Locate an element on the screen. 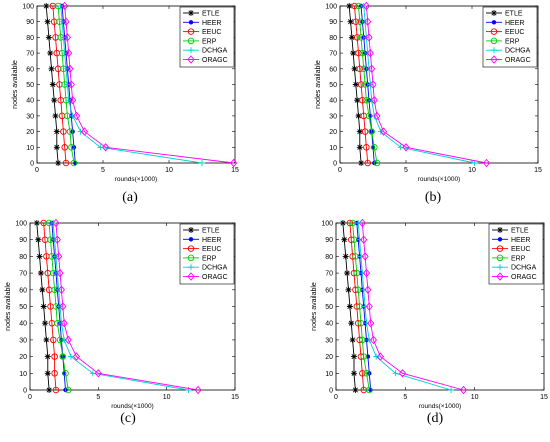 The height and width of the screenshot is (442, 550). y-axis-label: nodes available is located at coordinates (318, 84).